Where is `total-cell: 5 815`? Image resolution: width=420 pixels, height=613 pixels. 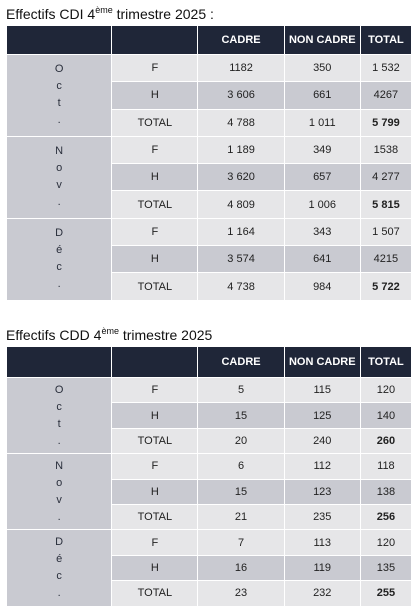
total-cell: 5 815 is located at coordinates (386, 204).